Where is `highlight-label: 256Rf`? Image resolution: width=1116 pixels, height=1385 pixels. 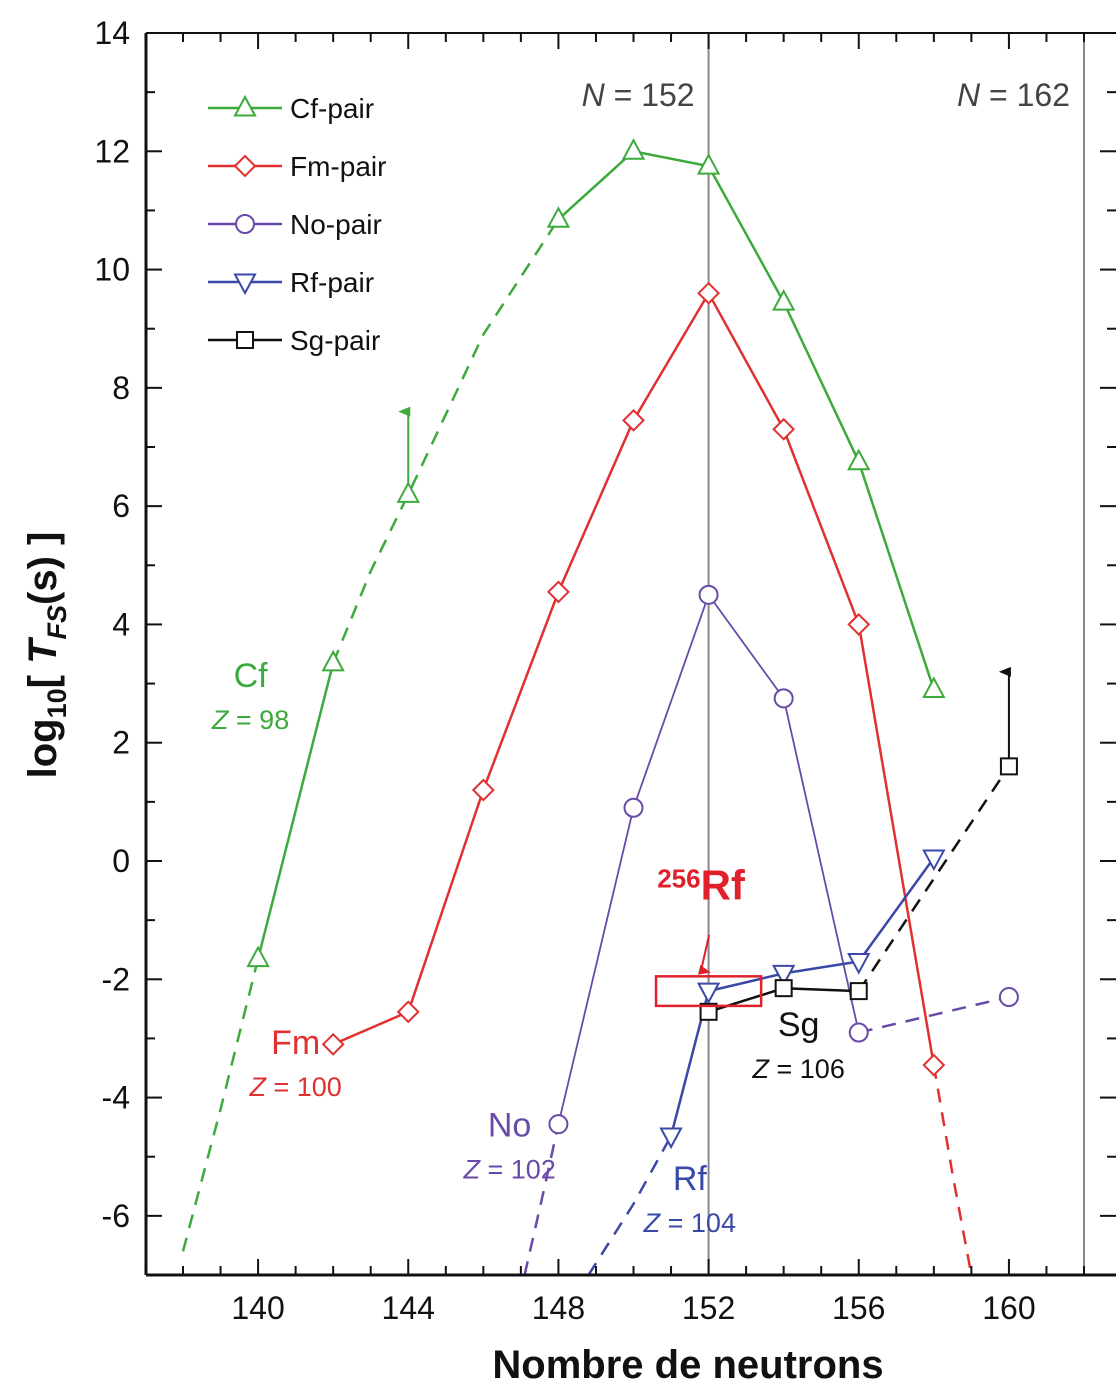 highlight-label: 256Rf is located at coordinates (701, 884).